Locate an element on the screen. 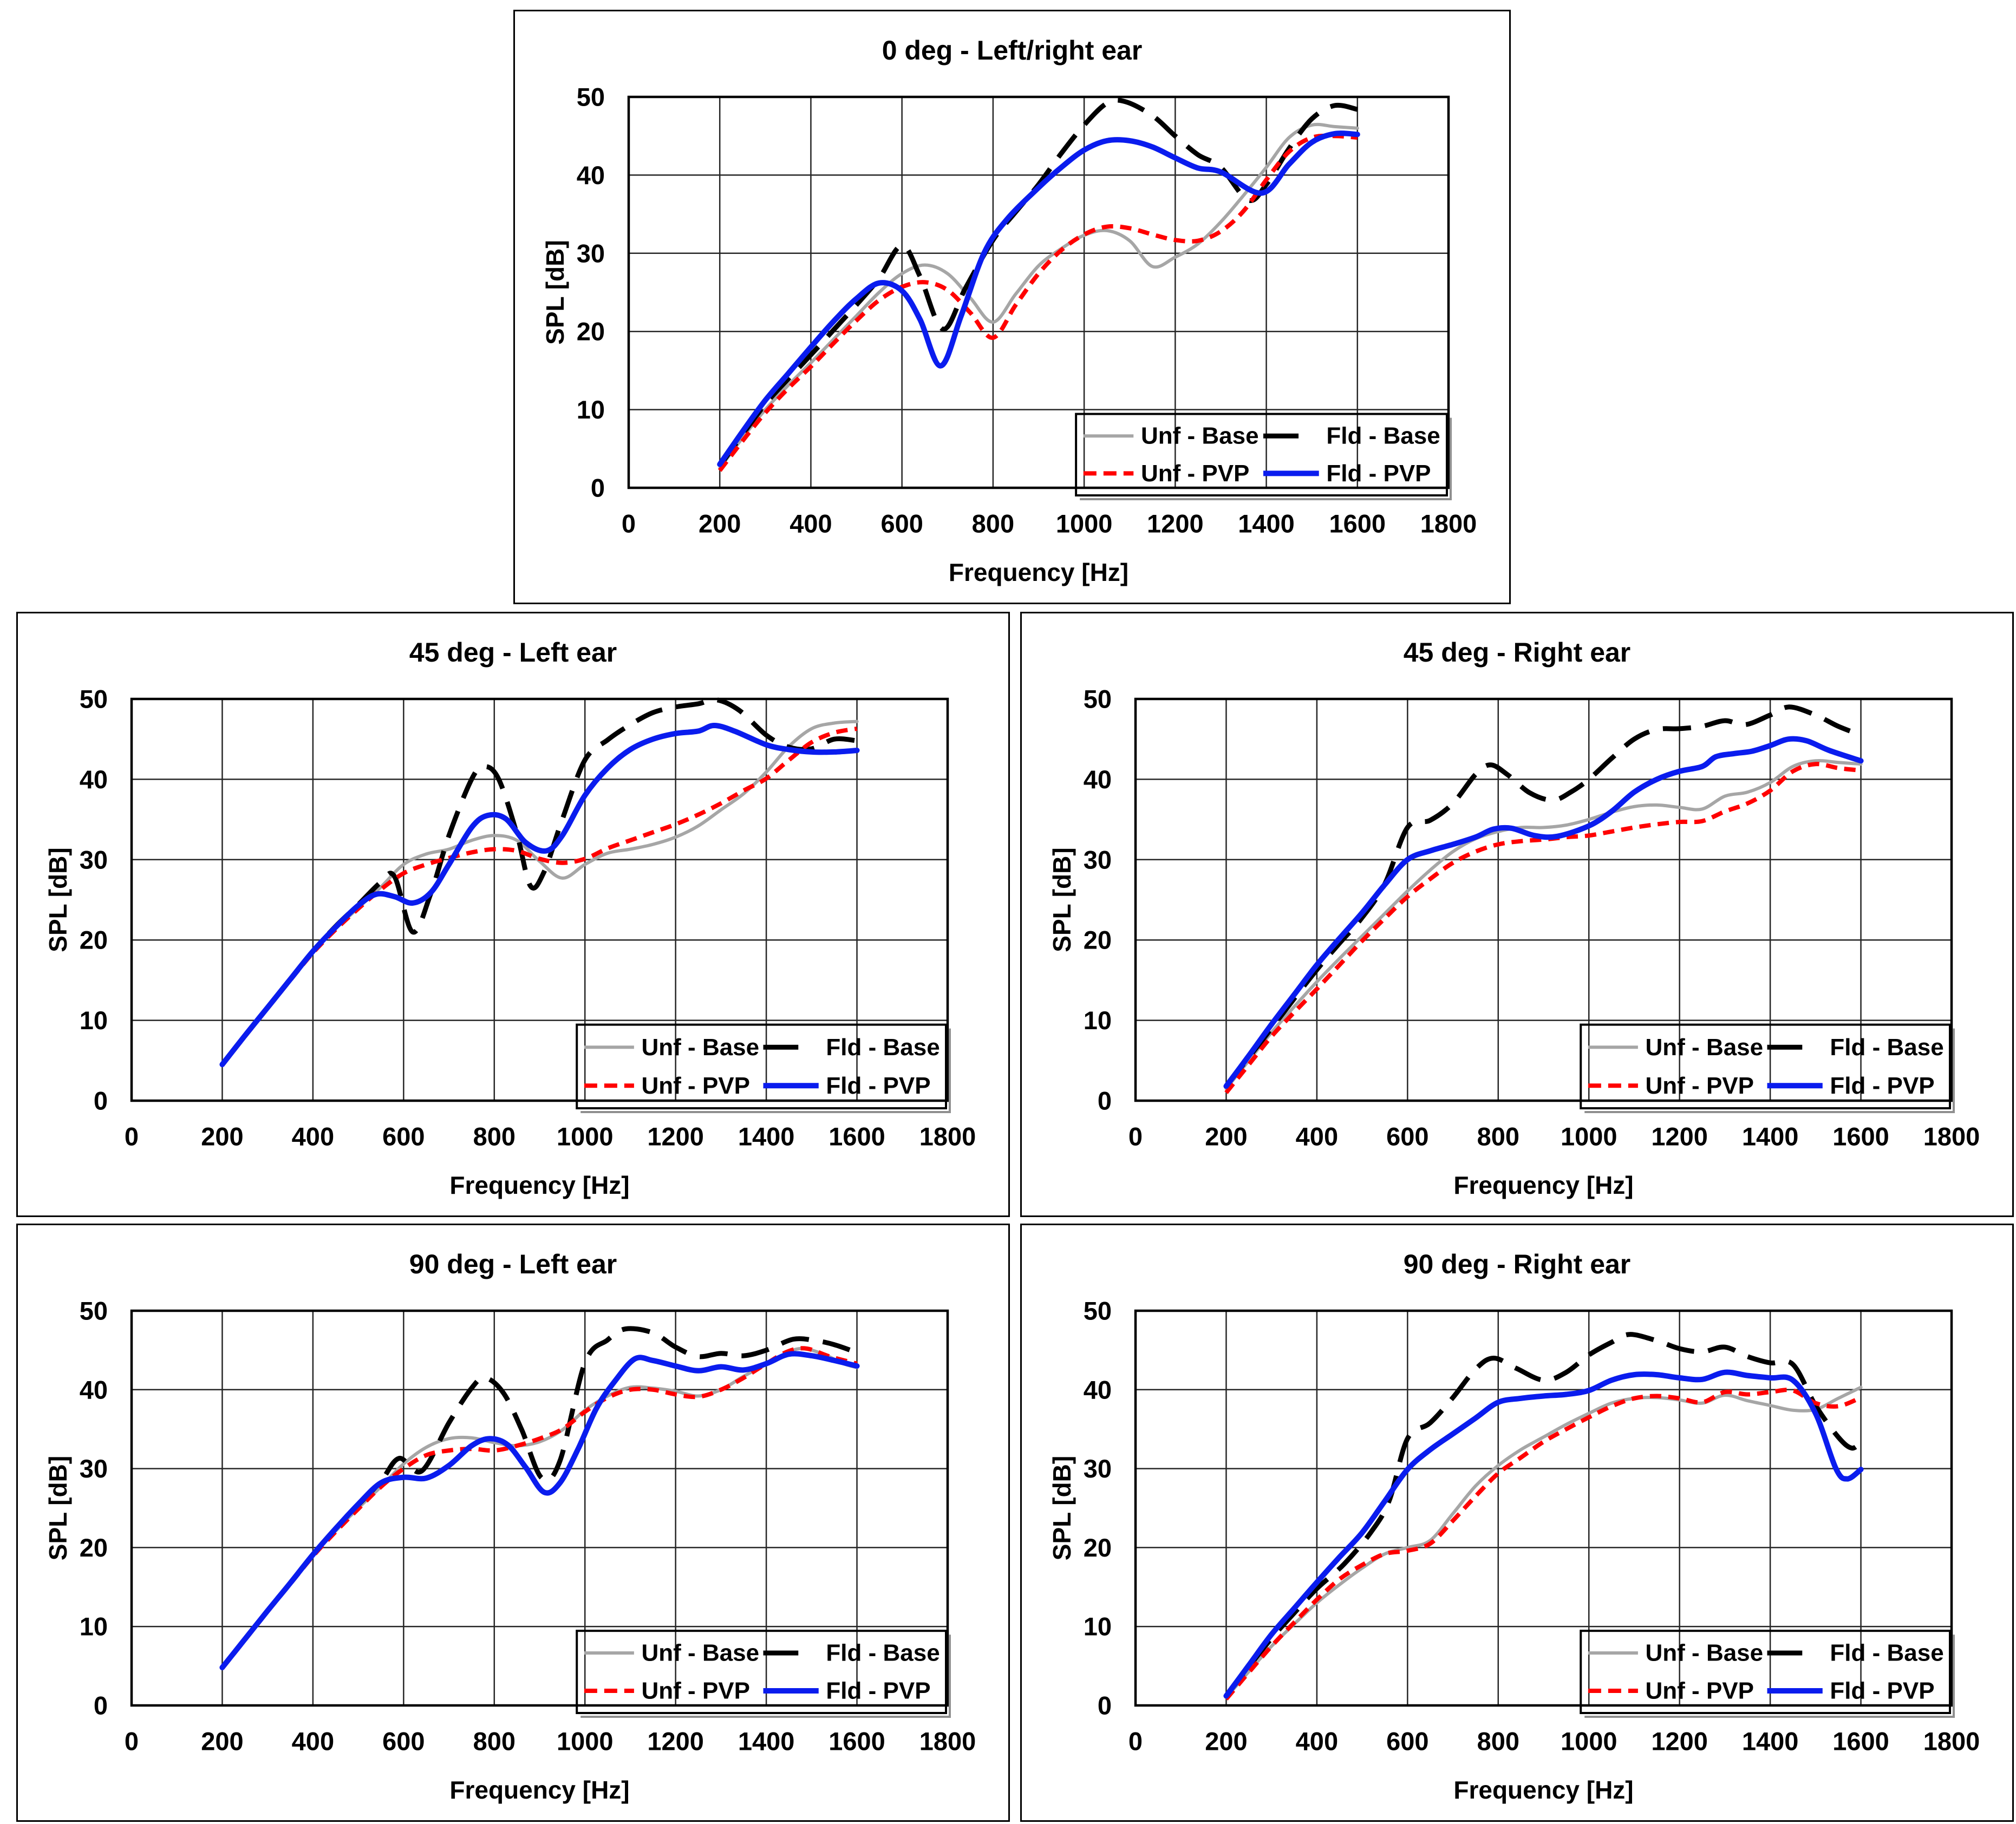 The height and width of the screenshot is (1824, 2016). chart-title: 90 deg - Left ear is located at coordinates (513, 1264).